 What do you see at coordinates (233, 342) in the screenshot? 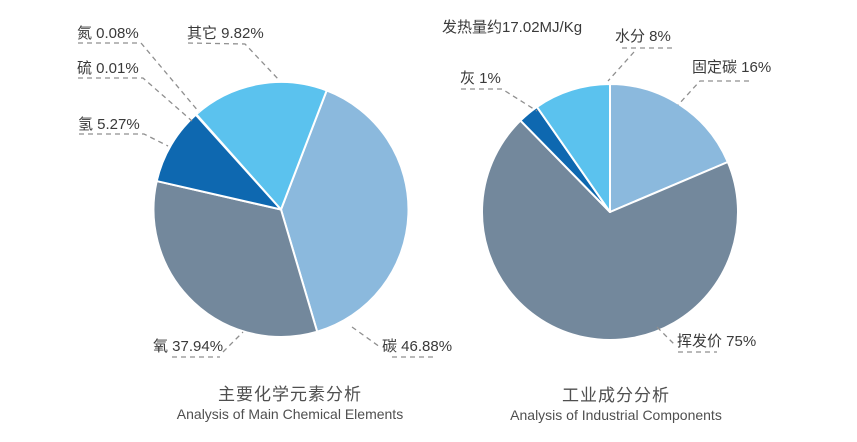
I see `leader-line-oxygen-diagonal` at bounding box center [233, 342].